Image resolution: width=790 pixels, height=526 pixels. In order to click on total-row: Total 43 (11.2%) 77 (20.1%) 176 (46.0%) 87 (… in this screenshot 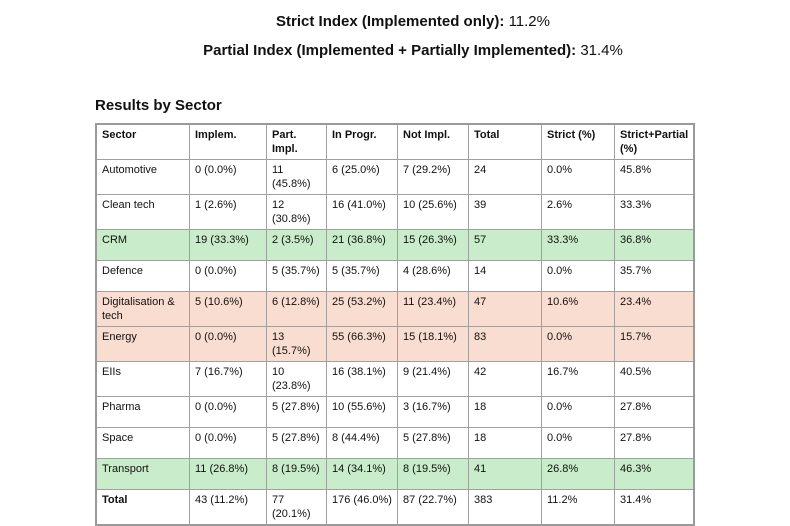, I will do `click(395, 507)`.